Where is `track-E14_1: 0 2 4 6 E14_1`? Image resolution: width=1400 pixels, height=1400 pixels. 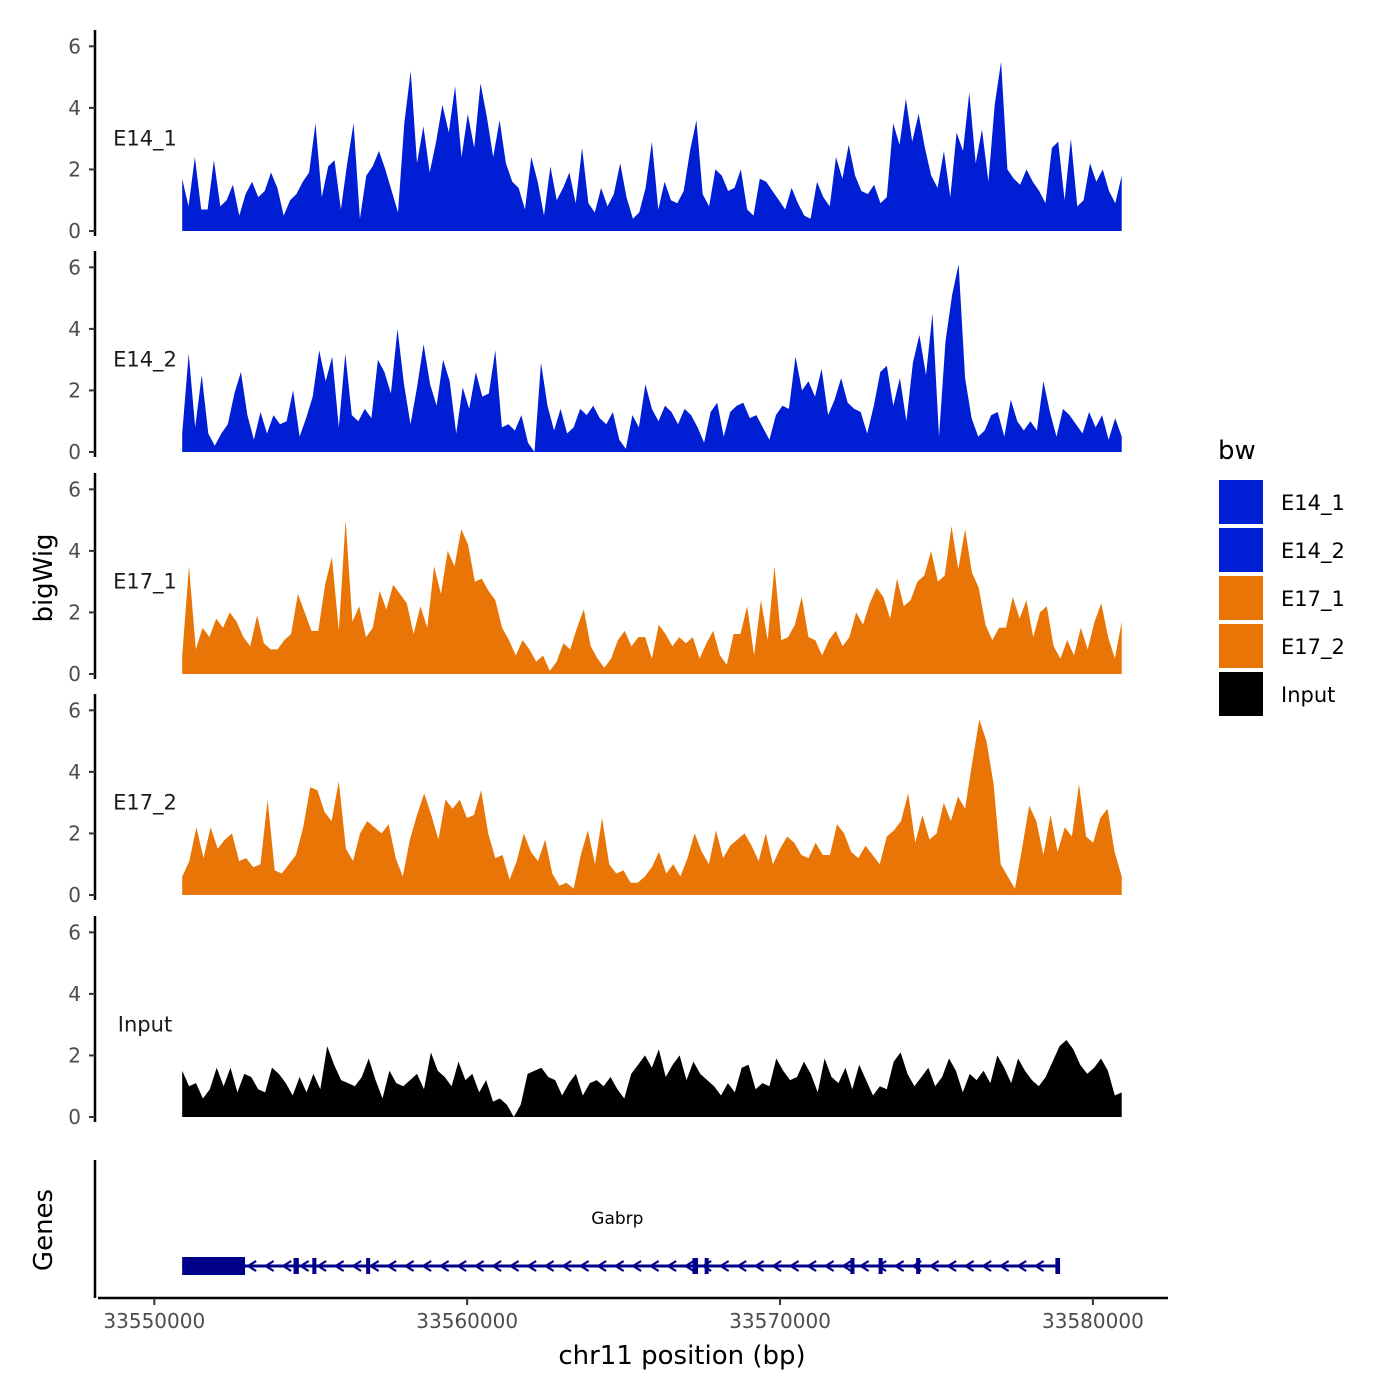 track-E14_1: 0 2 4 6 E14_1 is located at coordinates (595, 136).